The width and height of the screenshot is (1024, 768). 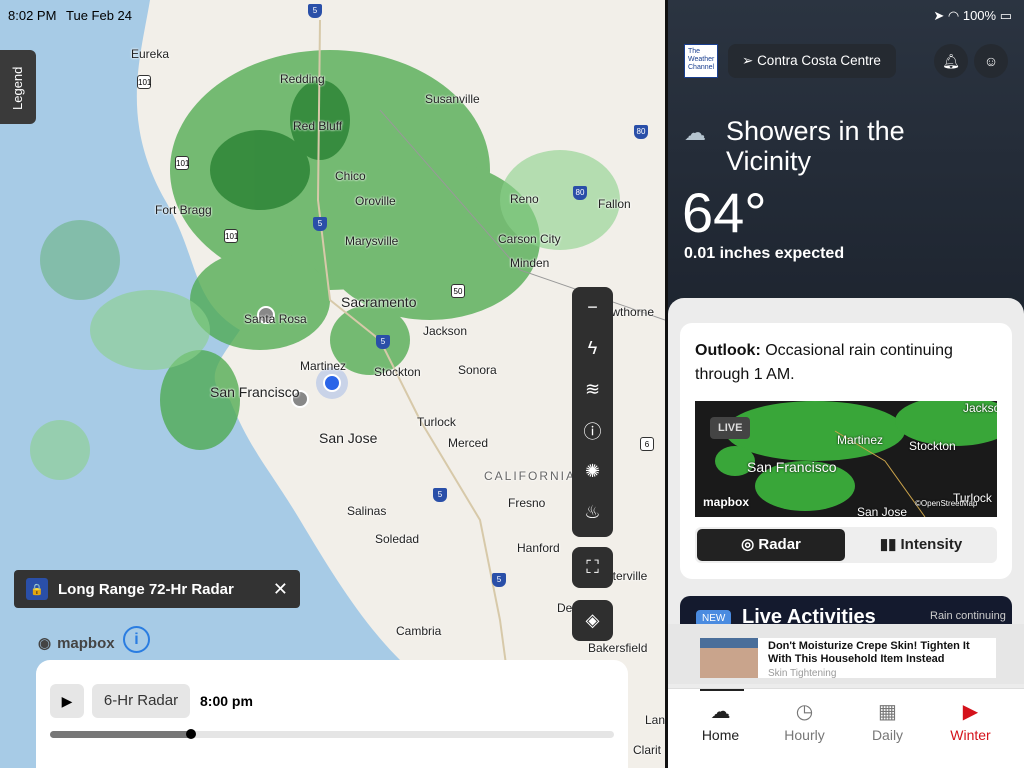 What do you see at coordinates (226, 701) in the screenshot?
I see `player-time: 8:00 pm` at bounding box center [226, 701].